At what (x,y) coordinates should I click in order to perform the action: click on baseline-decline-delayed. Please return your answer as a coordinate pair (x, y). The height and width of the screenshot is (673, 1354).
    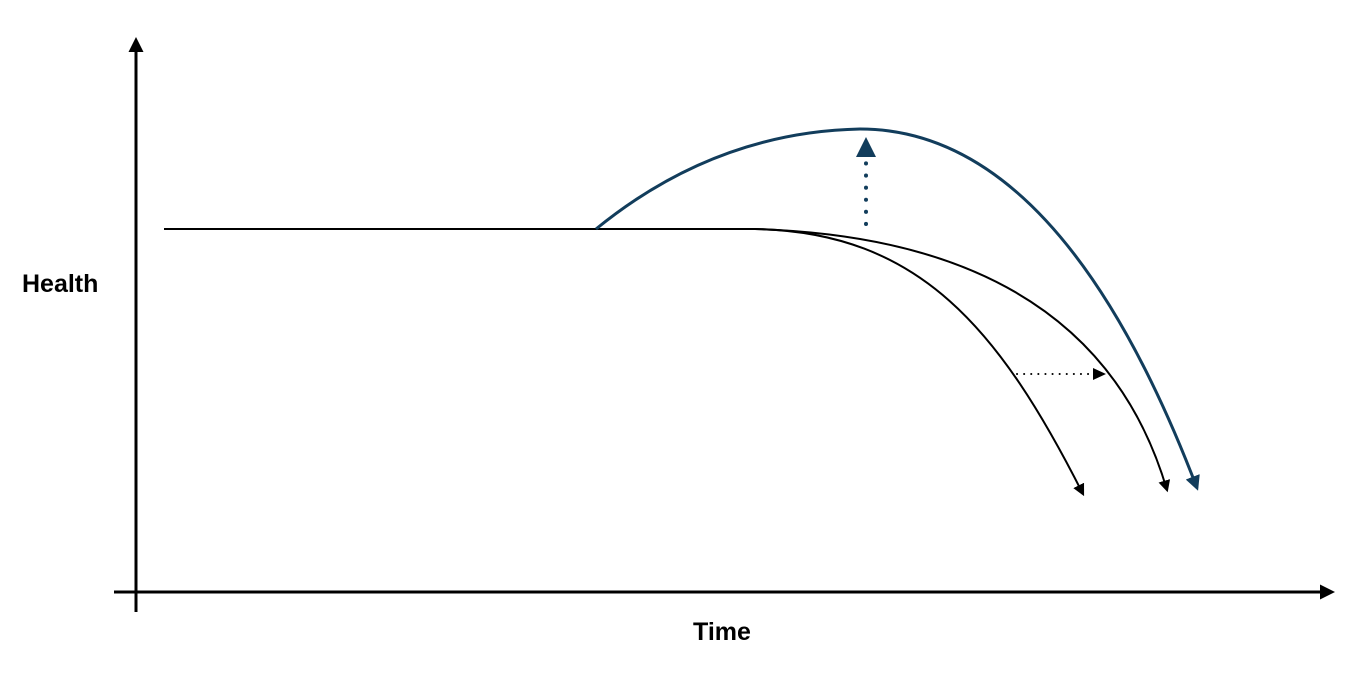
    Looking at the image, I should click on (962, 360).